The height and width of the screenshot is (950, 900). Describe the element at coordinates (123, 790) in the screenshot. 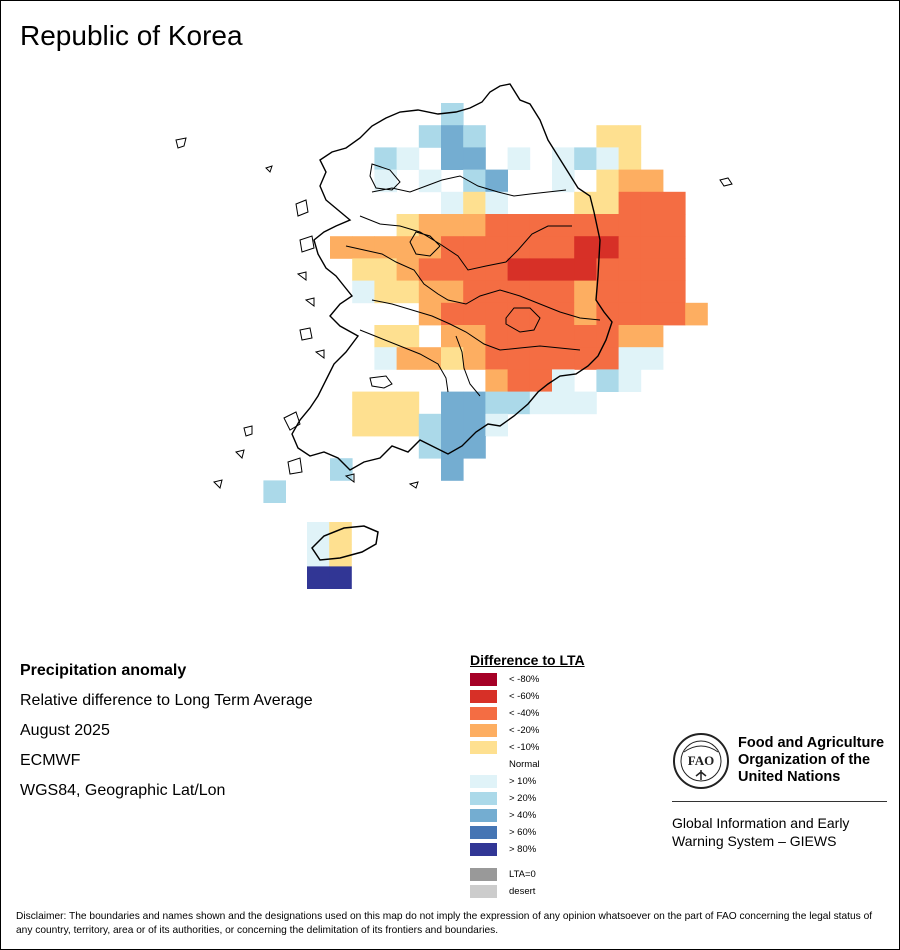

I see `info-projection: WGS84, Geographic Lat/Lon` at that location.